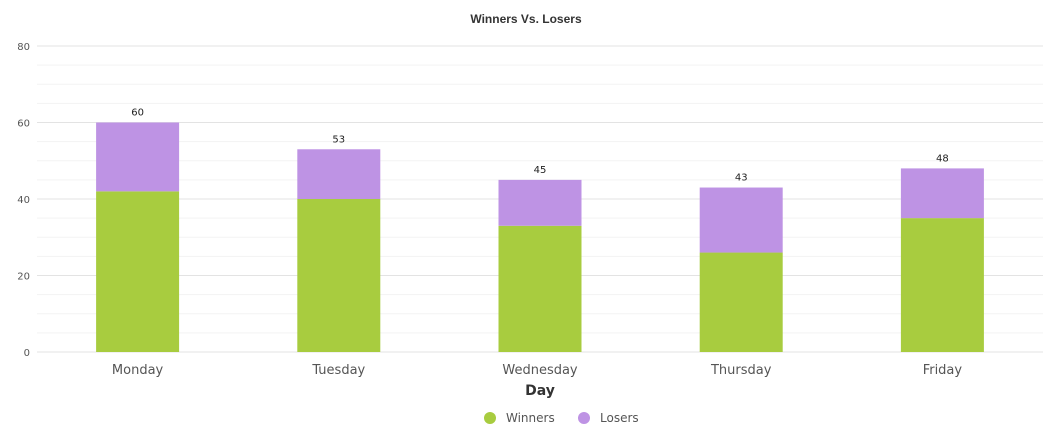 The height and width of the screenshot is (448, 1052). Describe the element at coordinates (23, 124) in the screenshot. I see `y-tick-label: 60` at that location.